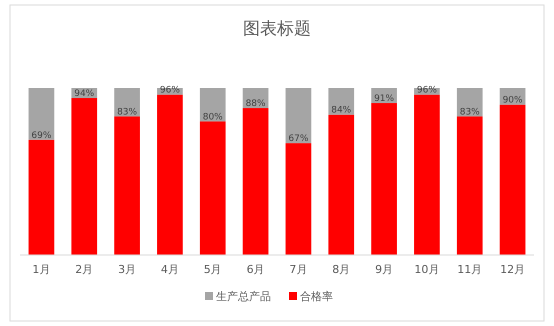 This screenshot has width=554, height=326. Describe the element at coordinates (298, 269) in the screenshot. I see `x-tick-label: 7月` at that location.